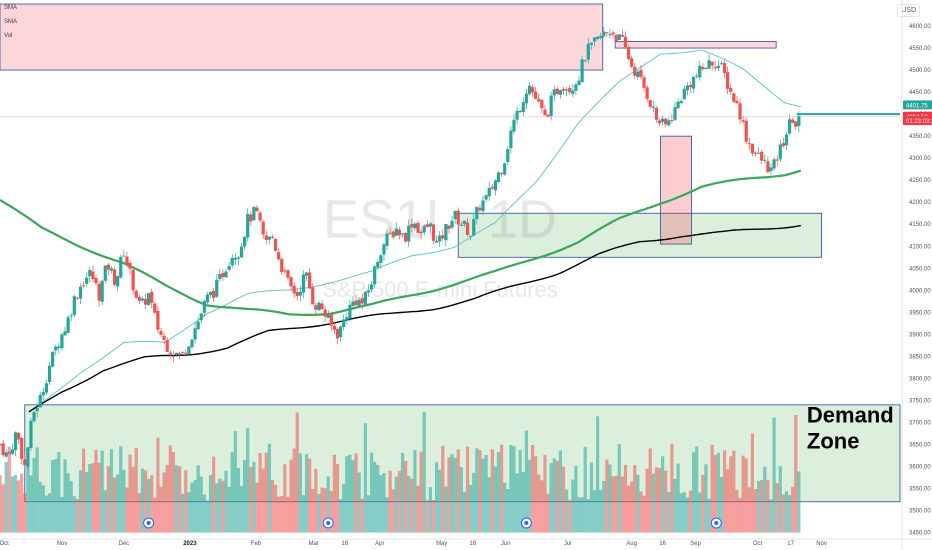  Describe the element at coordinates (568, 544) in the screenshot. I see `x-tick-label: Jul` at that location.